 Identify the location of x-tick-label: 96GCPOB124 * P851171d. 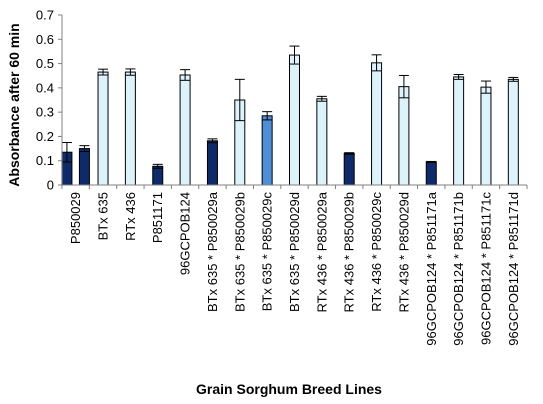
(513, 269).